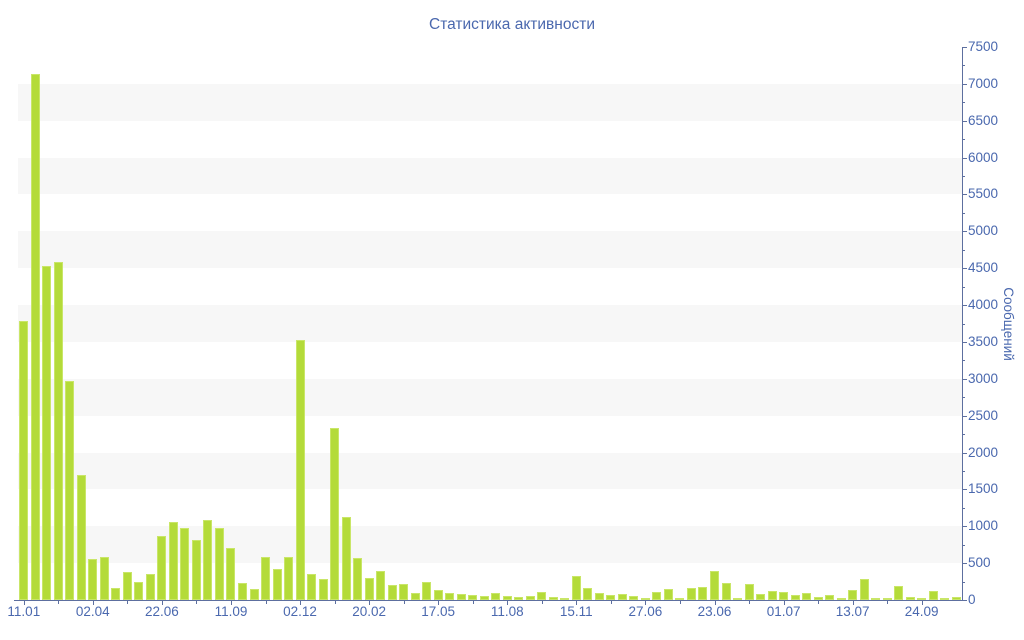 Image resolution: width=1024 pixels, height=640 pixels. Describe the element at coordinates (438, 611) in the screenshot. I see `x-tick-label: 17.05` at that location.